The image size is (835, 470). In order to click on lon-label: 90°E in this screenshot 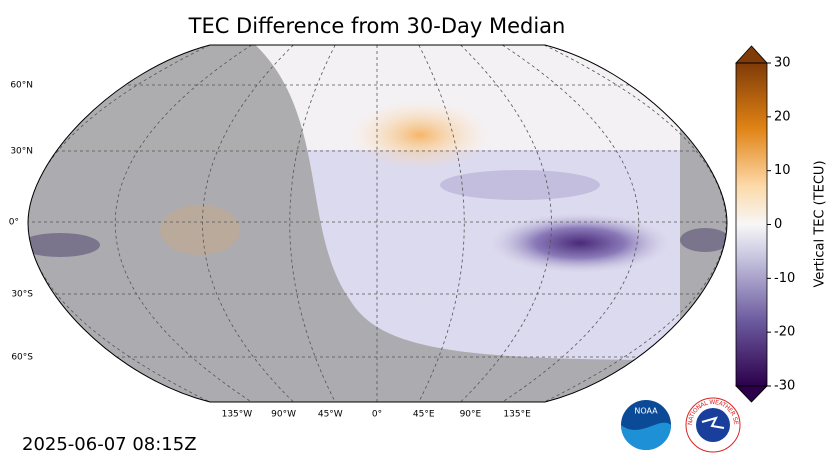, I will do `click(471, 415)`.